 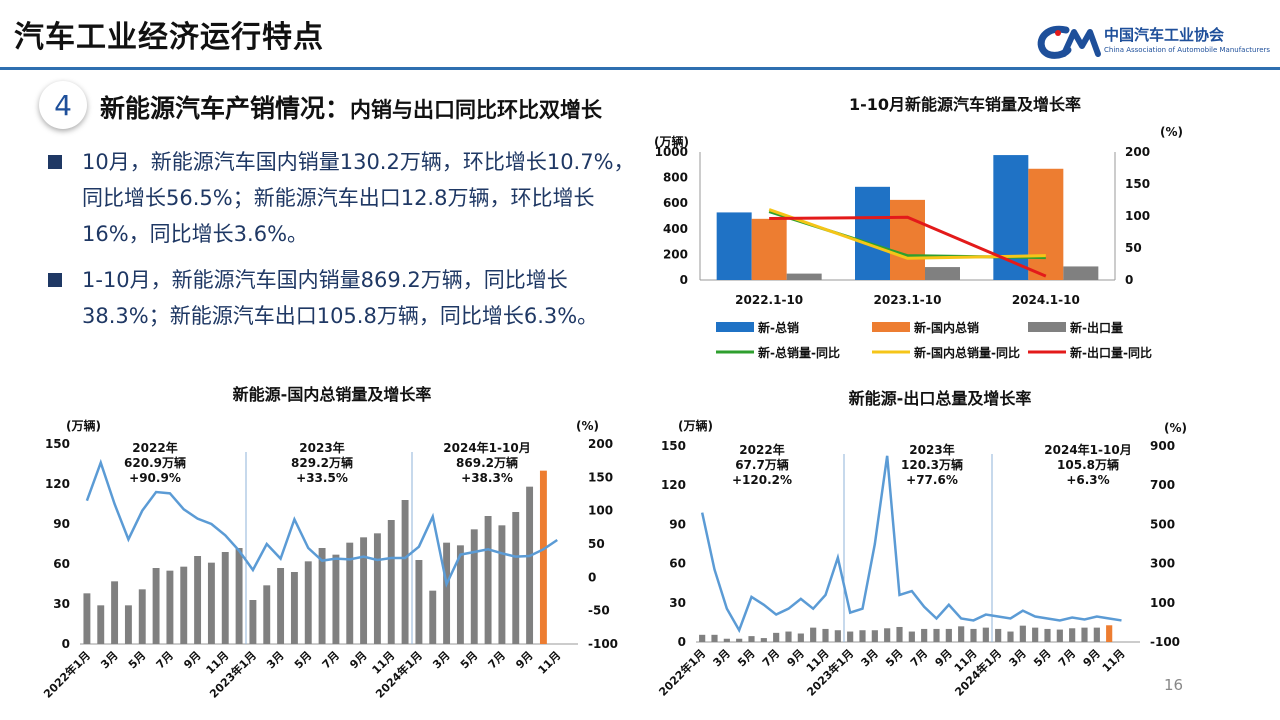 I want to click on bullet-square-icon, so click(x=55, y=162).